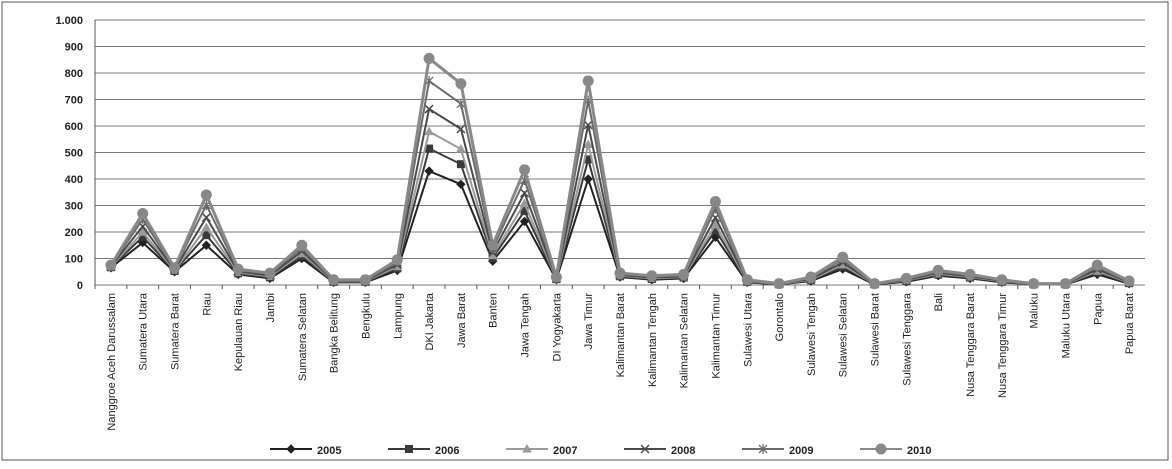 The width and height of the screenshot is (1172, 469). Describe the element at coordinates (74, 180) in the screenshot. I see `y-tick-label: 400` at that location.